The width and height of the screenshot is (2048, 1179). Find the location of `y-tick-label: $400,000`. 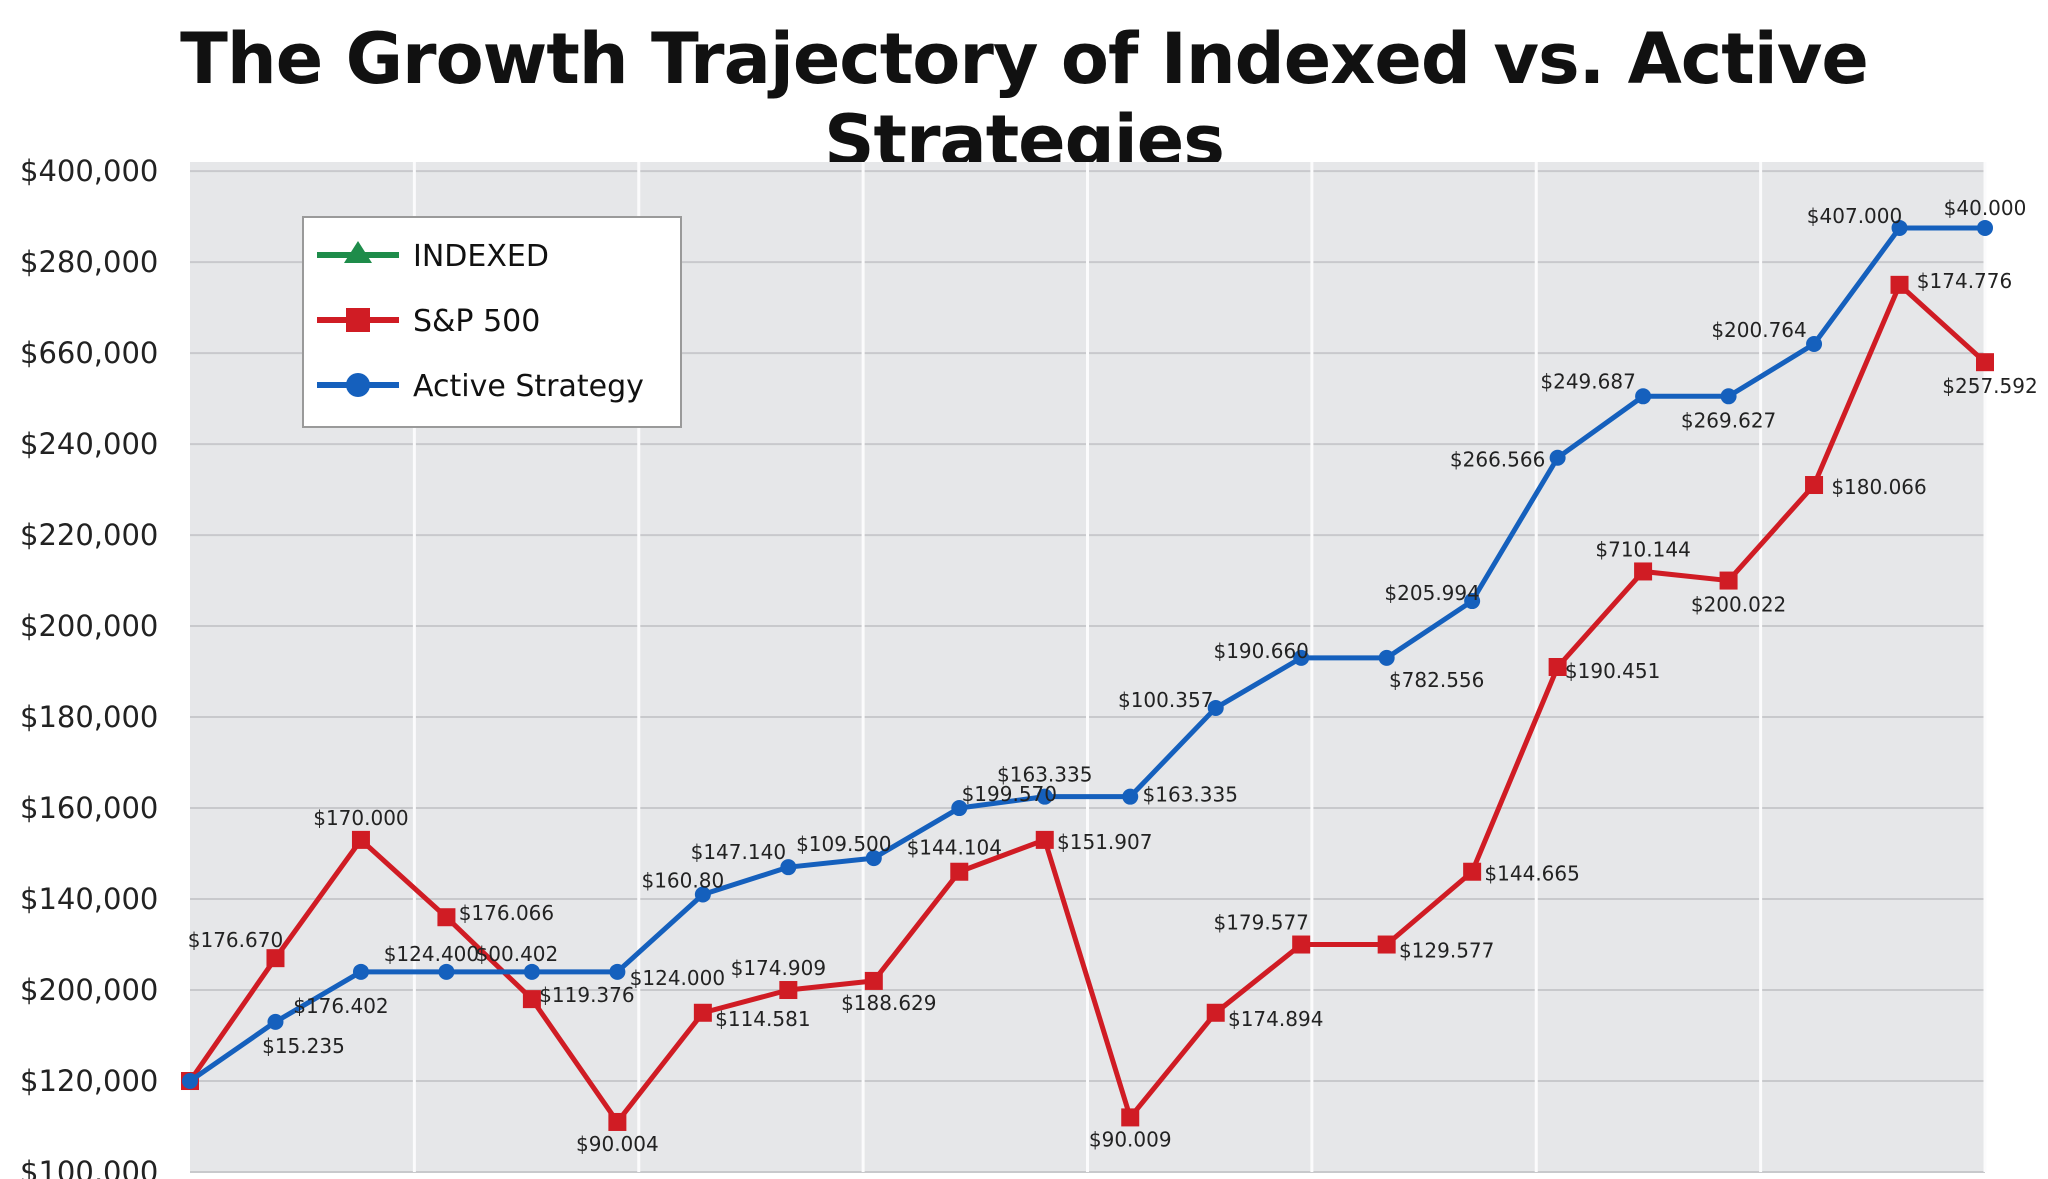

y-tick-label: $400,000 is located at coordinates (89, 171).